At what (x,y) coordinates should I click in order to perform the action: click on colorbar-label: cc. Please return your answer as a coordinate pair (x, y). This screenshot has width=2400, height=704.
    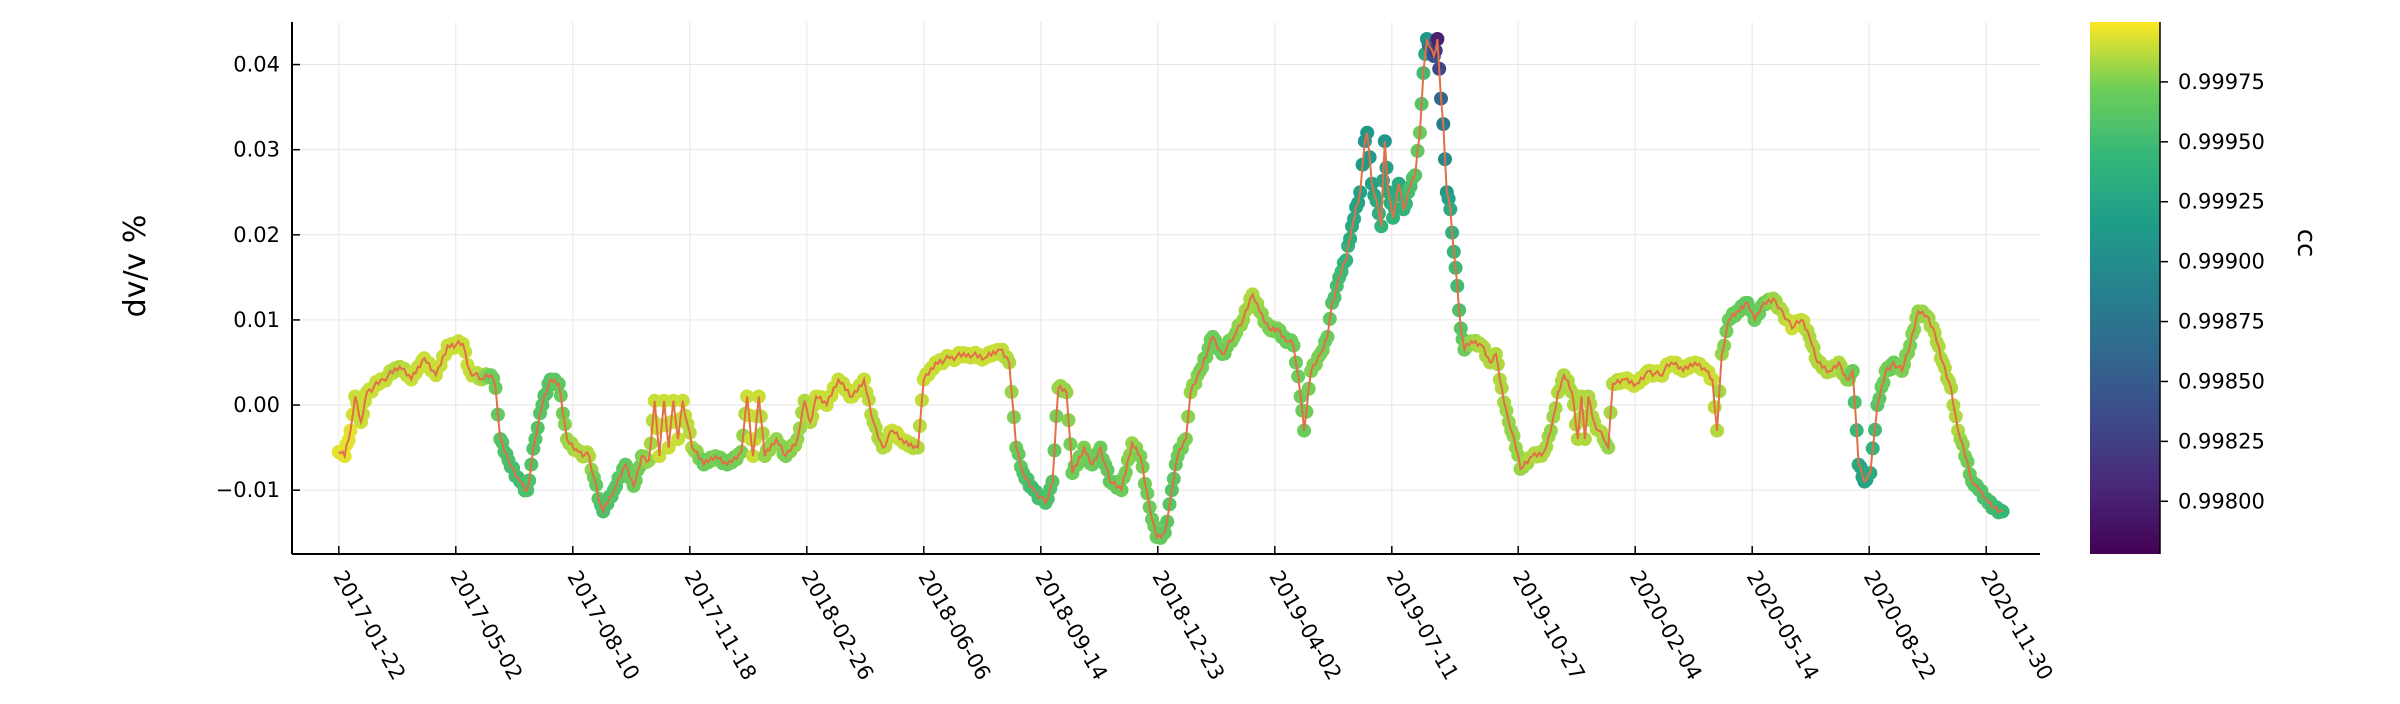
    Looking at the image, I should click on (2306, 243).